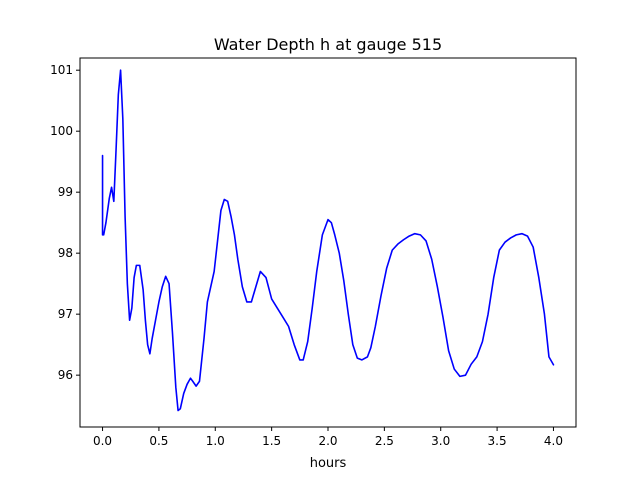 Image resolution: width=640 pixels, height=480 pixels. What do you see at coordinates (271, 441) in the screenshot?
I see `x-tick-label: 1.5` at bounding box center [271, 441].